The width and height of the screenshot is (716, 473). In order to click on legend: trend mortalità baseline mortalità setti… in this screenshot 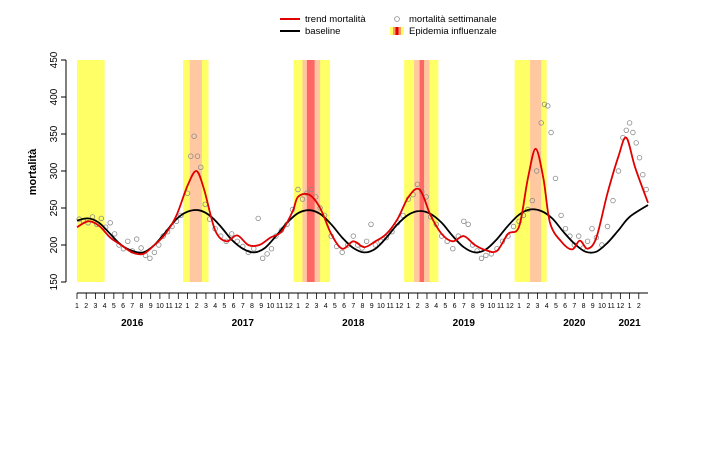, I will do `click(388, 25)`.